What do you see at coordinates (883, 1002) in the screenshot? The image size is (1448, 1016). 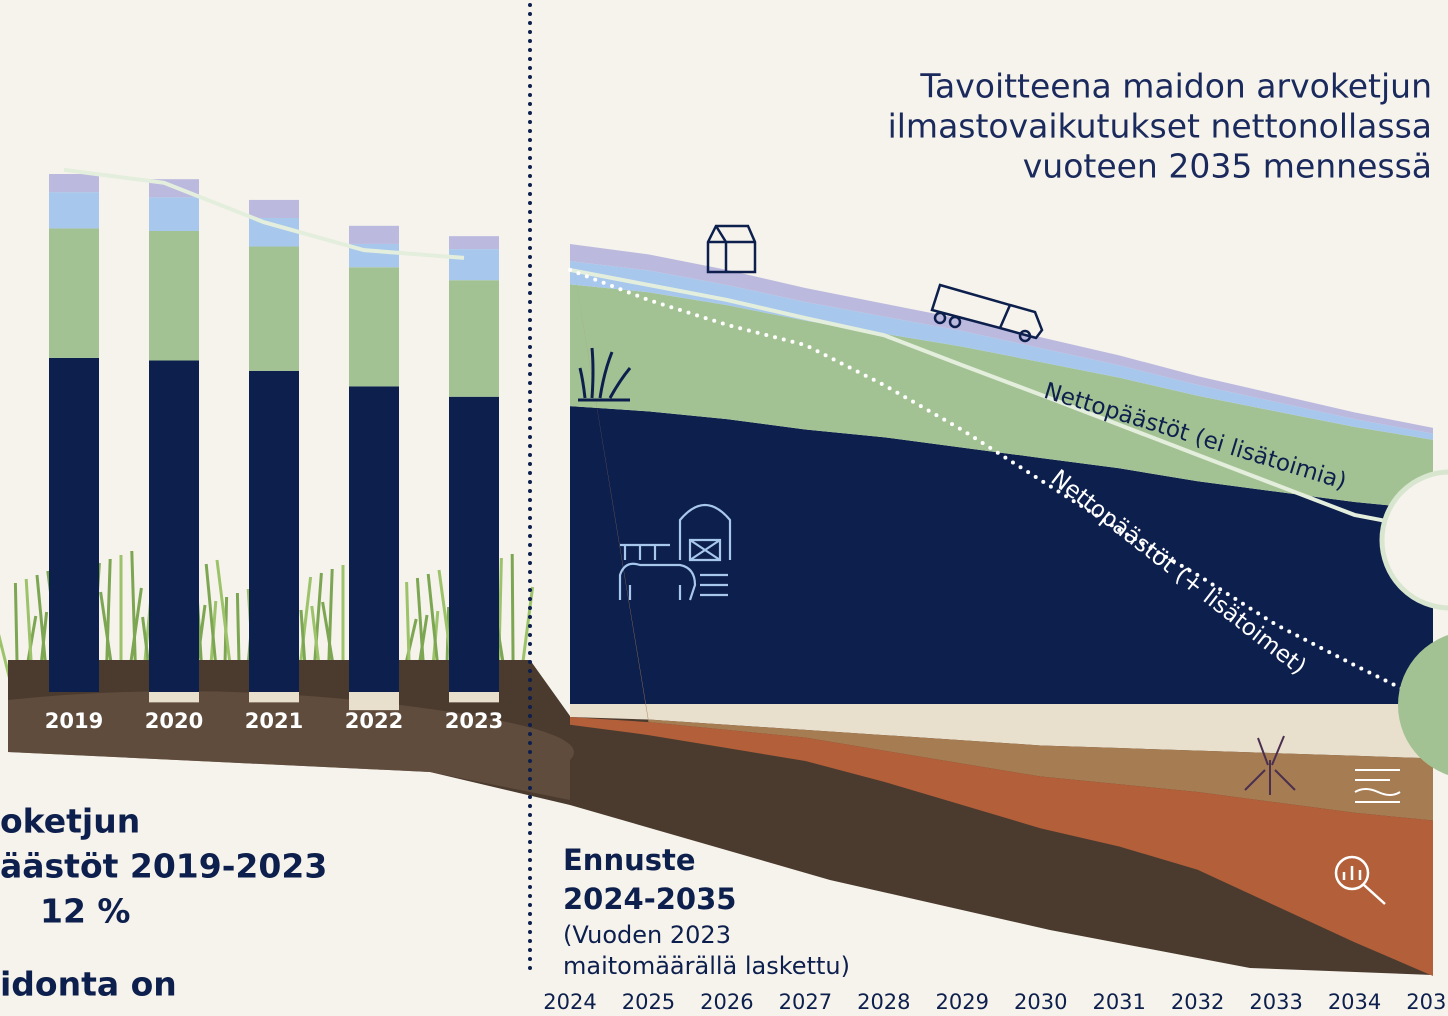 I see `x-tick-label: 2028` at bounding box center [883, 1002].